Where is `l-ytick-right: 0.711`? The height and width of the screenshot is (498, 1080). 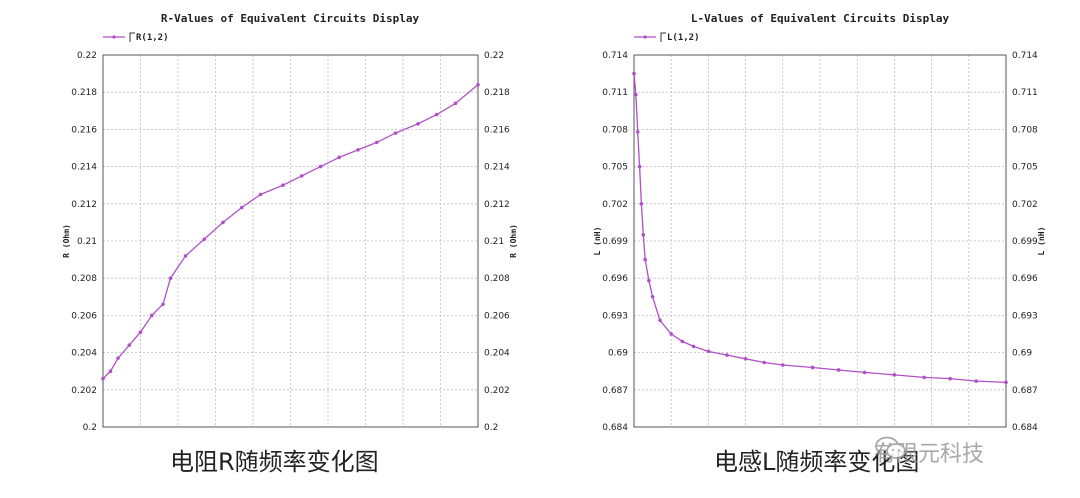 l-ytick-right: 0.711 is located at coordinates (1025, 93).